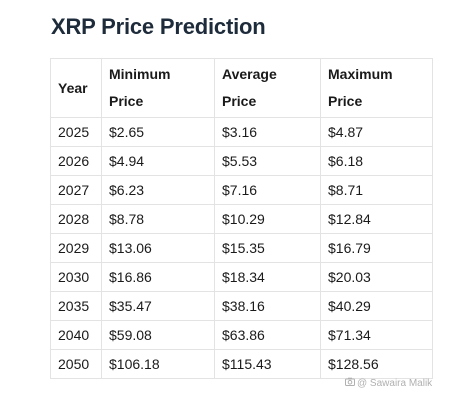 This screenshot has width=460, height=401. Describe the element at coordinates (376, 277) in the screenshot. I see `cell-maximum-price: $20.03` at that location.